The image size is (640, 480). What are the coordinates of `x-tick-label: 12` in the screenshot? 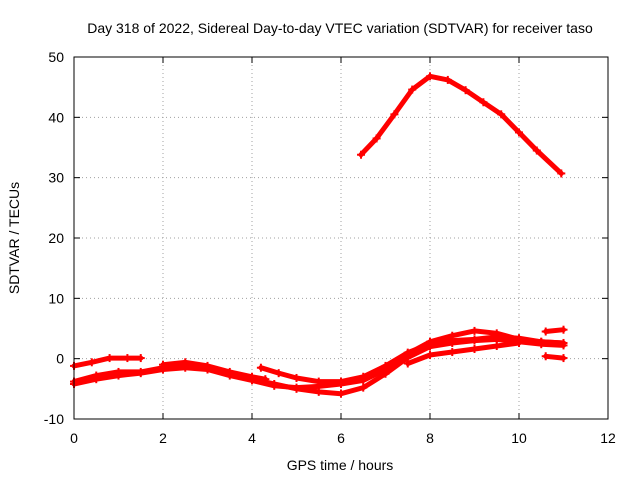 It's located at (608, 438).